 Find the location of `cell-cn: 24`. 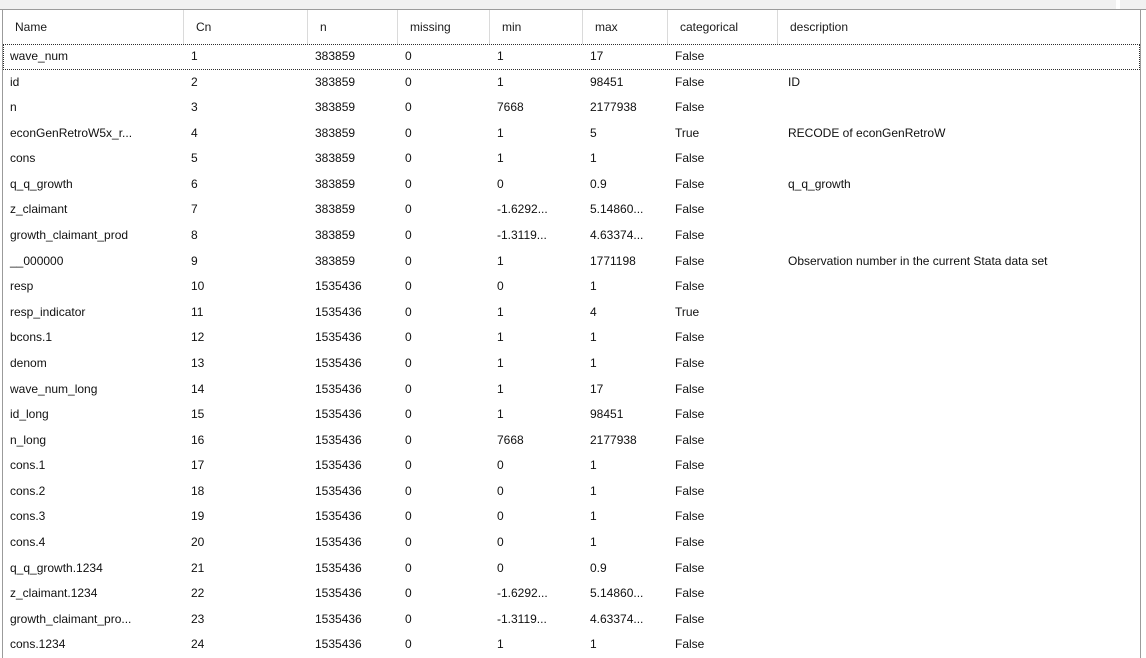

cell-cn: 24 is located at coordinates (198, 644).